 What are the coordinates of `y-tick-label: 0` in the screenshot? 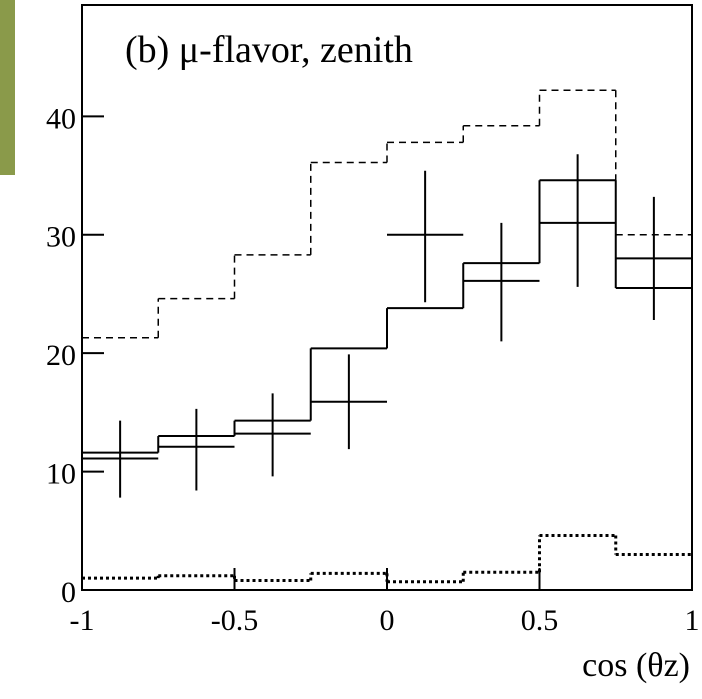 It's located at (68, 592).